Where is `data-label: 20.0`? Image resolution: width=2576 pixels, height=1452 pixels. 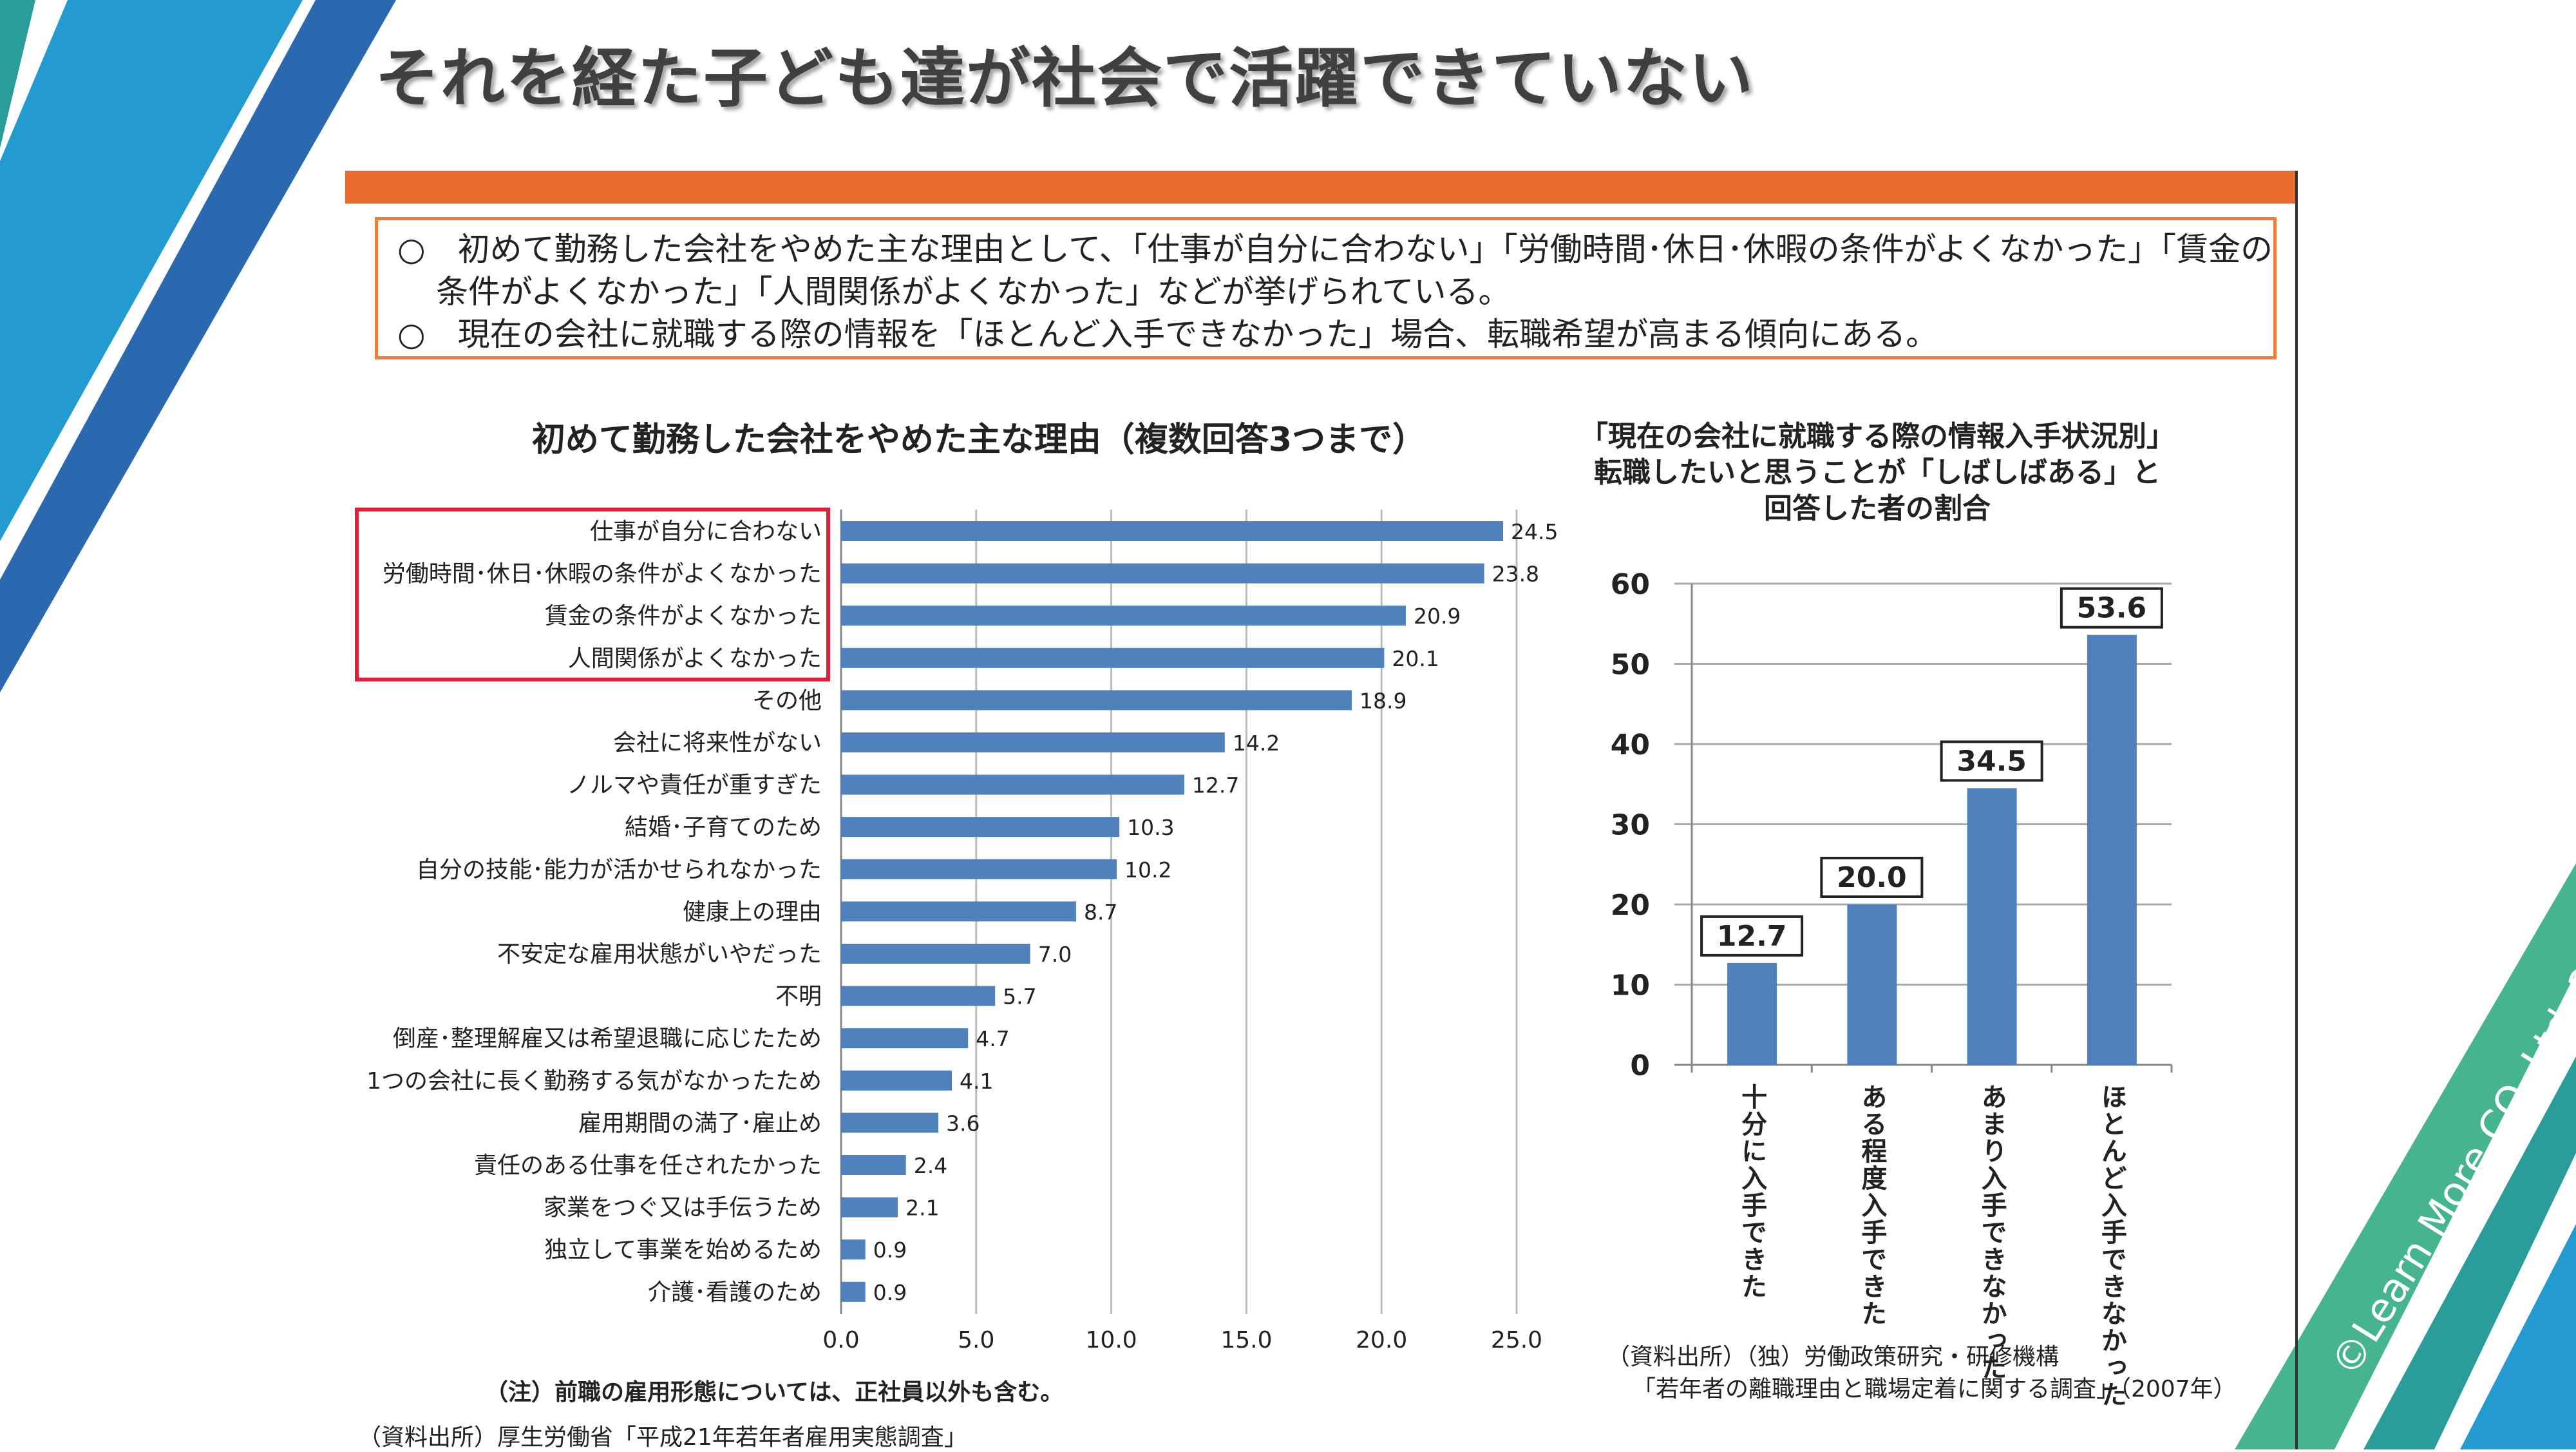 data-label: 20.0 is located at coordinates (1872, 877).